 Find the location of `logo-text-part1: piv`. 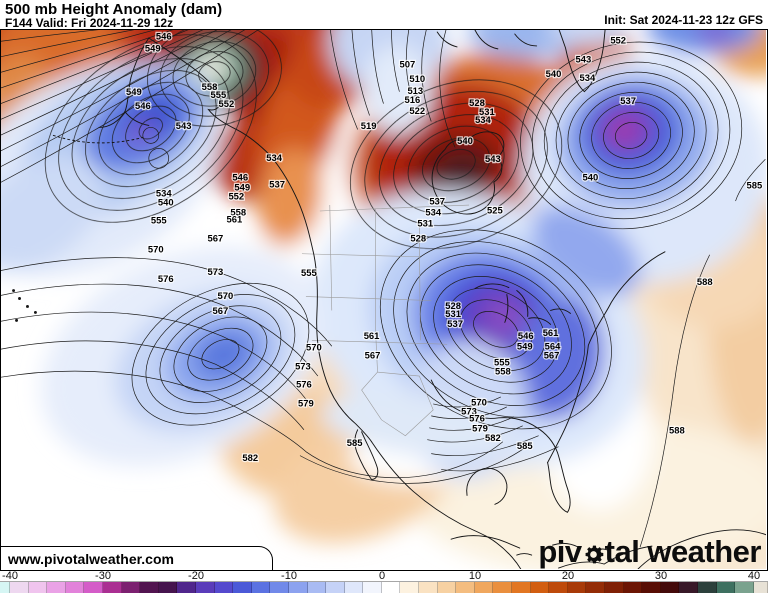

logo-text-part1: piv is located at coordinates (560, 551).